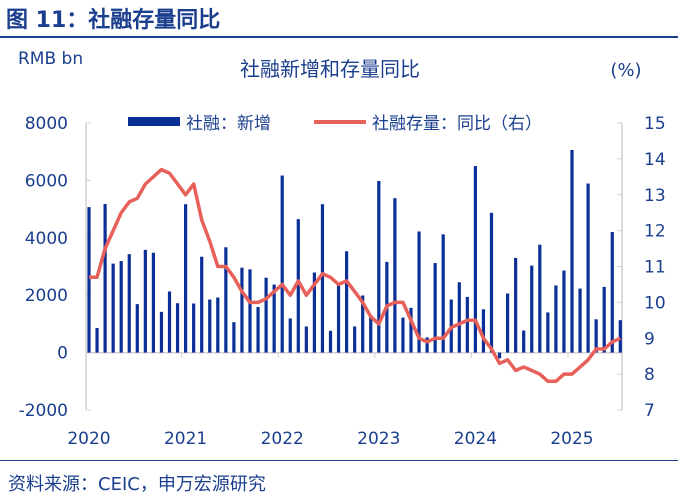 The width and height of the screenshot is (678, 500). Describe the element at coordinates (655, 160) in the screenshot. I see `right-tick-label: 14` at that location.